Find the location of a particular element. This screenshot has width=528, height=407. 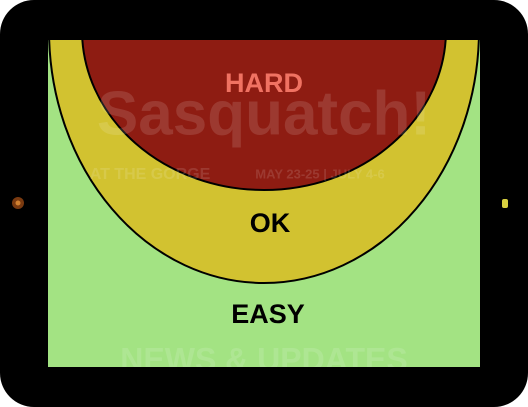

website-subtitle: AT THE GORGE is located at coordinates (150, 174).